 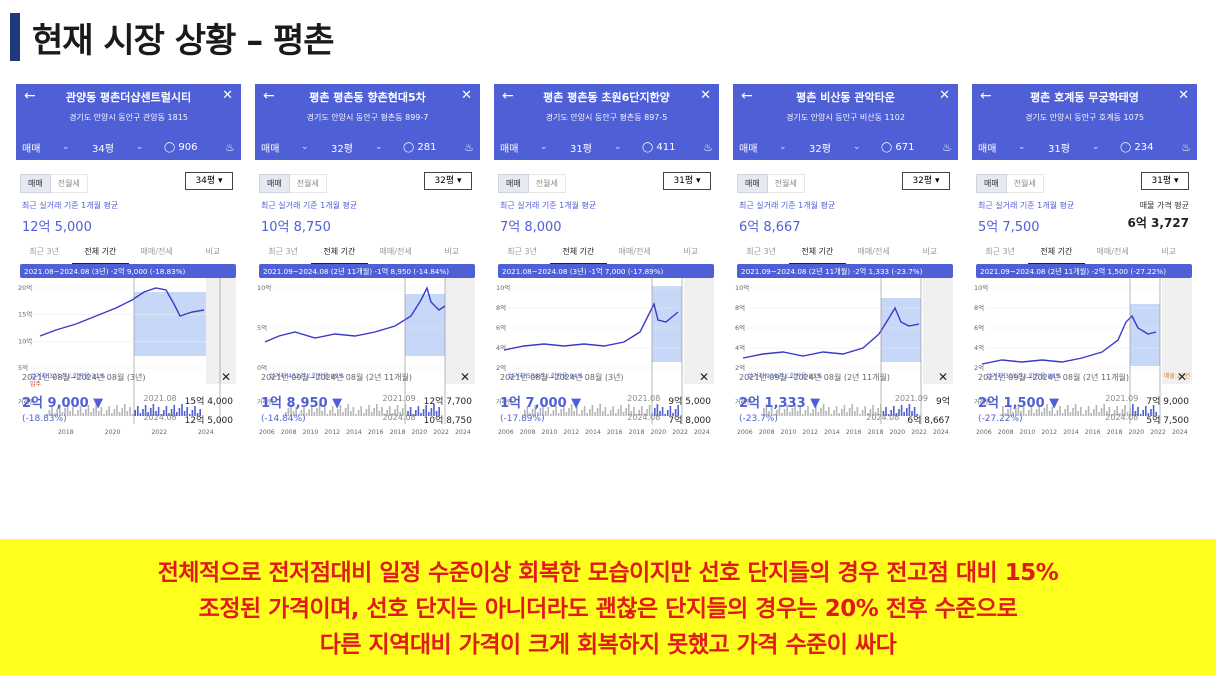 I want to click on comment-count: ◯ 234, so click(x=1145, y=147).